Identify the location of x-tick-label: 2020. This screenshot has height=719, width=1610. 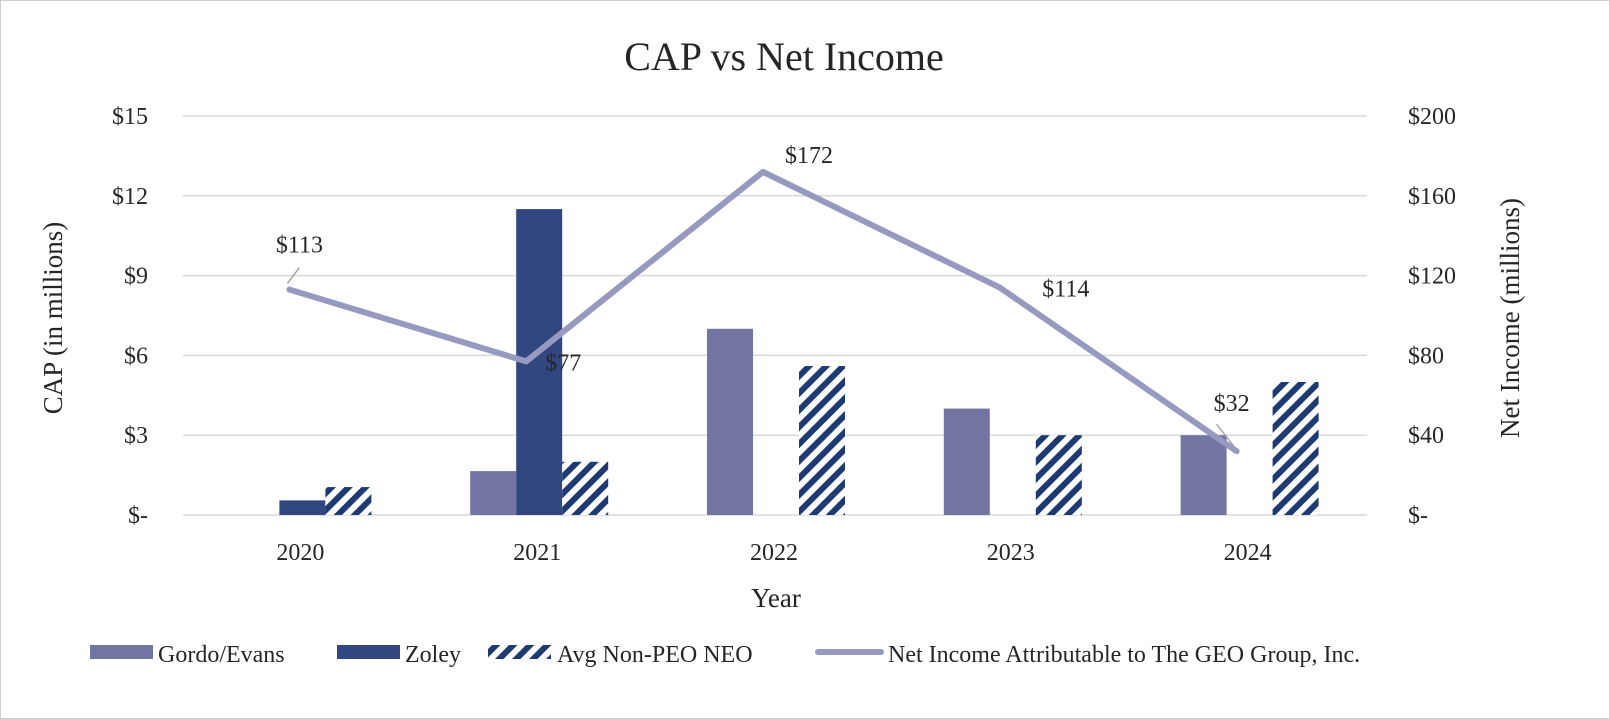
(300, 553).